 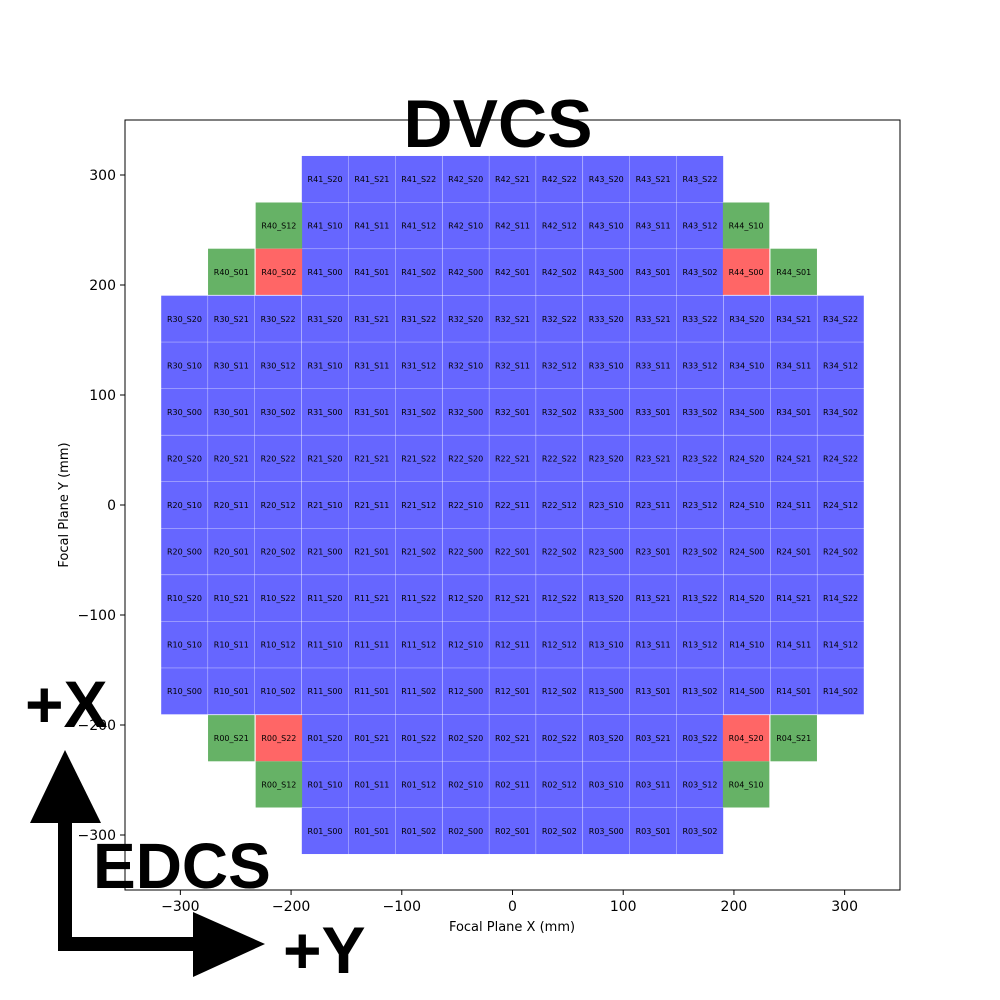 I want to click on sensor-label: R24_S10, so click(x=746, y=505).